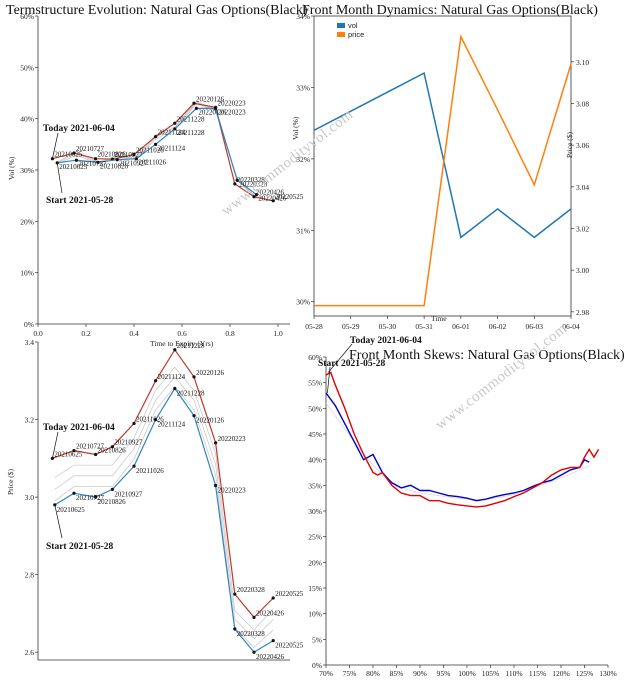  What do you see at coordinates (58, 521) in the screenshot?
I see `start-pointer` at bounding box center [58, 521].